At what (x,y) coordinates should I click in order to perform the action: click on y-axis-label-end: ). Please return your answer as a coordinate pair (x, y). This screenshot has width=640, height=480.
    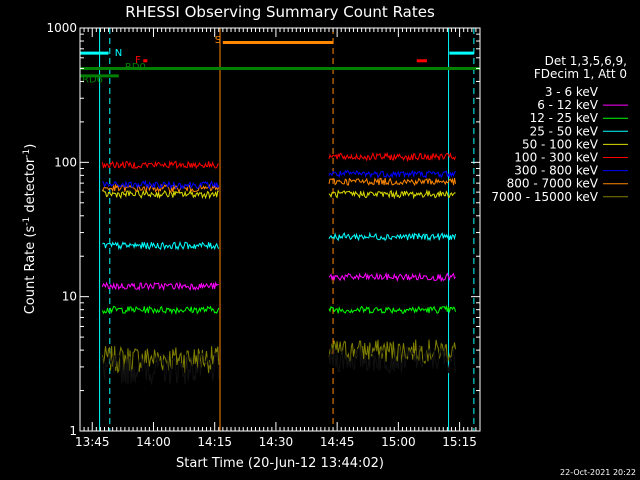
    Looking at the image, I should click on (30, 146).